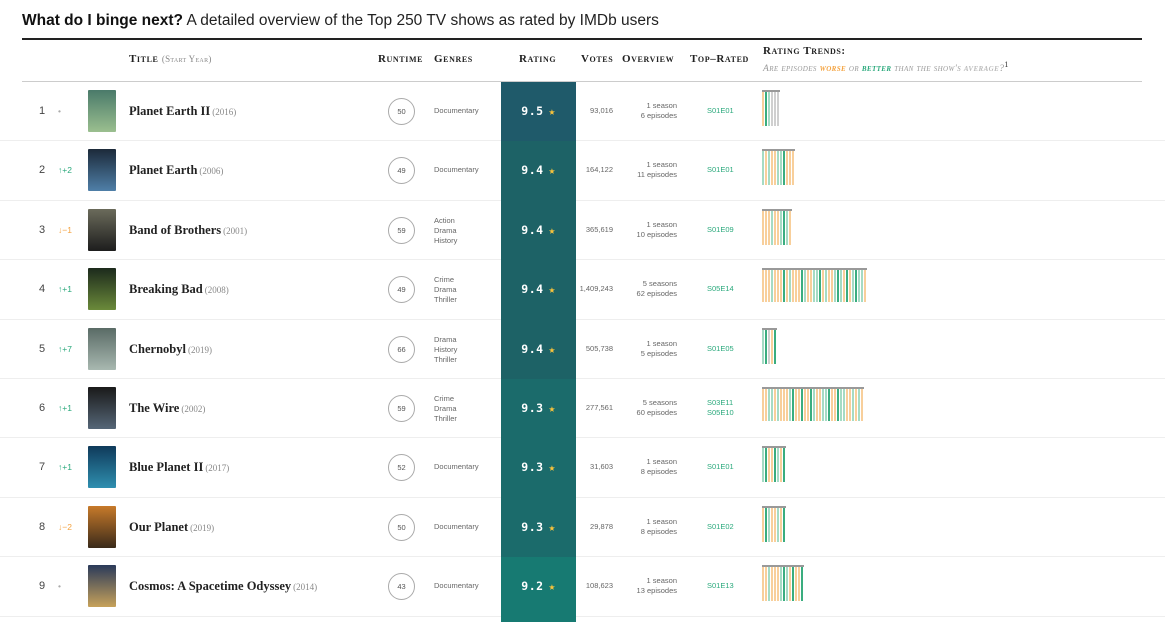  I want to click on episode-code: S01E09, so click(720, 229).